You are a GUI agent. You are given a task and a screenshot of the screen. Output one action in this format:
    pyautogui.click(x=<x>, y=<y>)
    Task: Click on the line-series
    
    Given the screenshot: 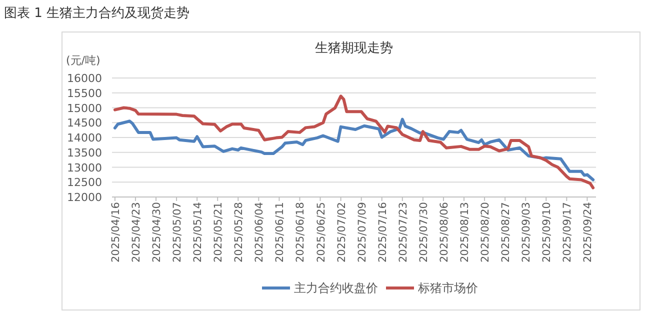 What is the action you would take?
    pyautogui.click(x=354, y=150)
    